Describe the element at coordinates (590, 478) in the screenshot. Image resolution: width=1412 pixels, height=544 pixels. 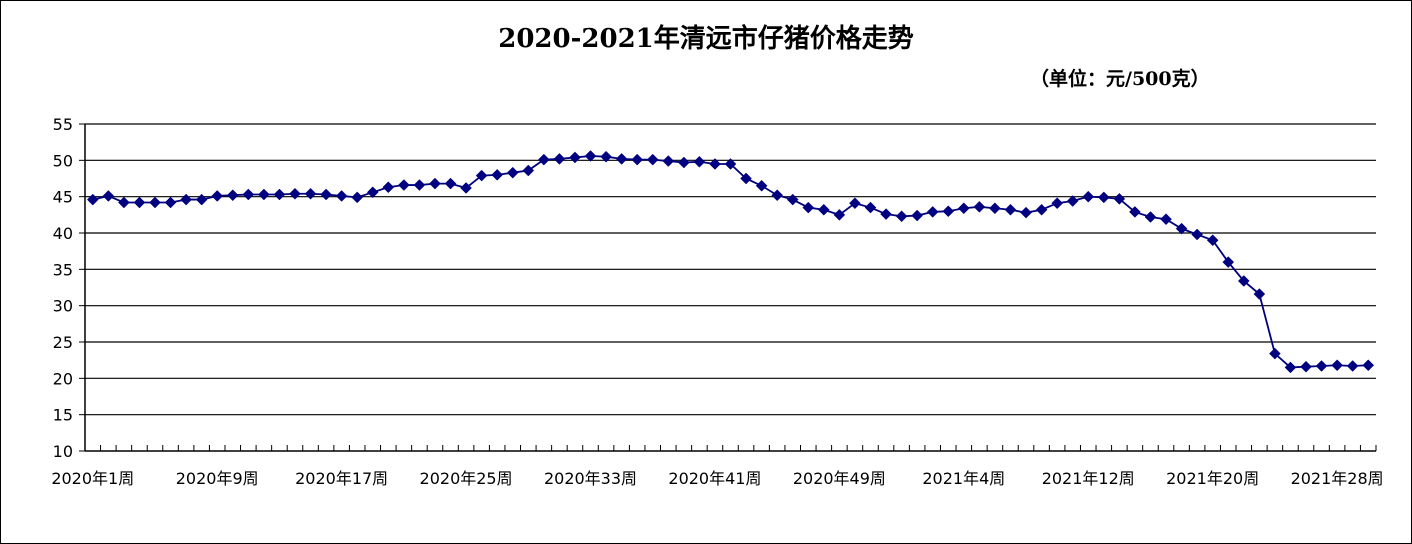
I see `x-tick-label: 2020年33周` at that location.